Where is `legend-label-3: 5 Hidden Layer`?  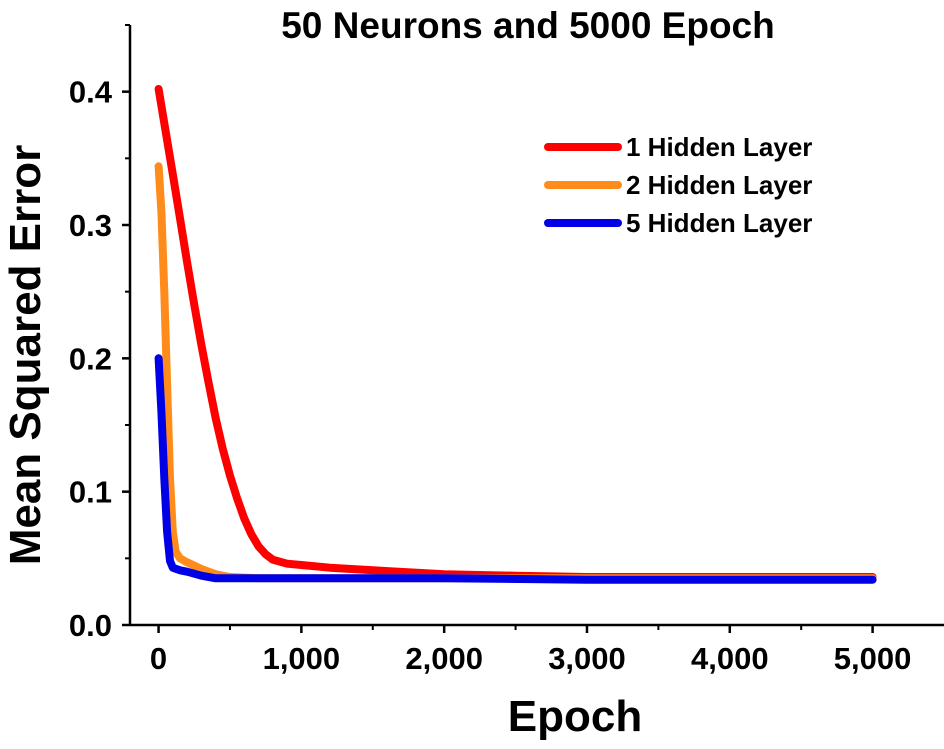 legend-label-3: 5 Hidden Layer is located at coordinates (719, 223).